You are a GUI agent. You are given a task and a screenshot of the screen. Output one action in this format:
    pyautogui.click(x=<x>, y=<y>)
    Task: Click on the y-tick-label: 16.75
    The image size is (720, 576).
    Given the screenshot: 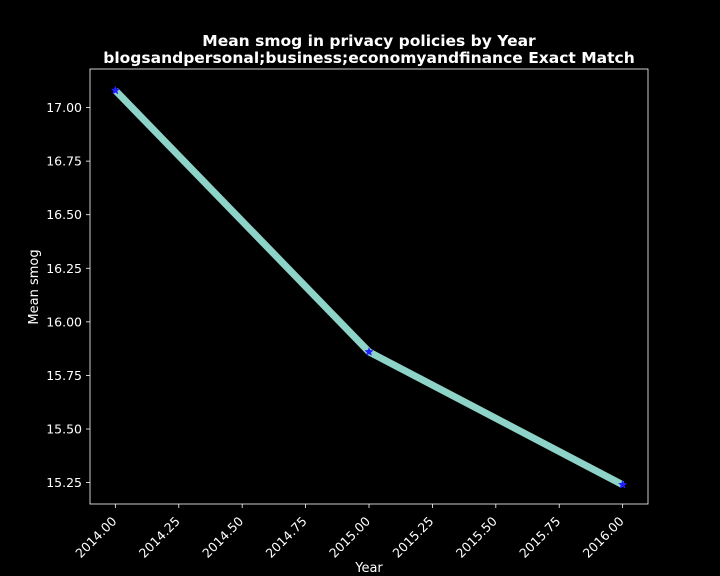 What is the action you would take?
    pyautogui.click(x=64, y=161)
    